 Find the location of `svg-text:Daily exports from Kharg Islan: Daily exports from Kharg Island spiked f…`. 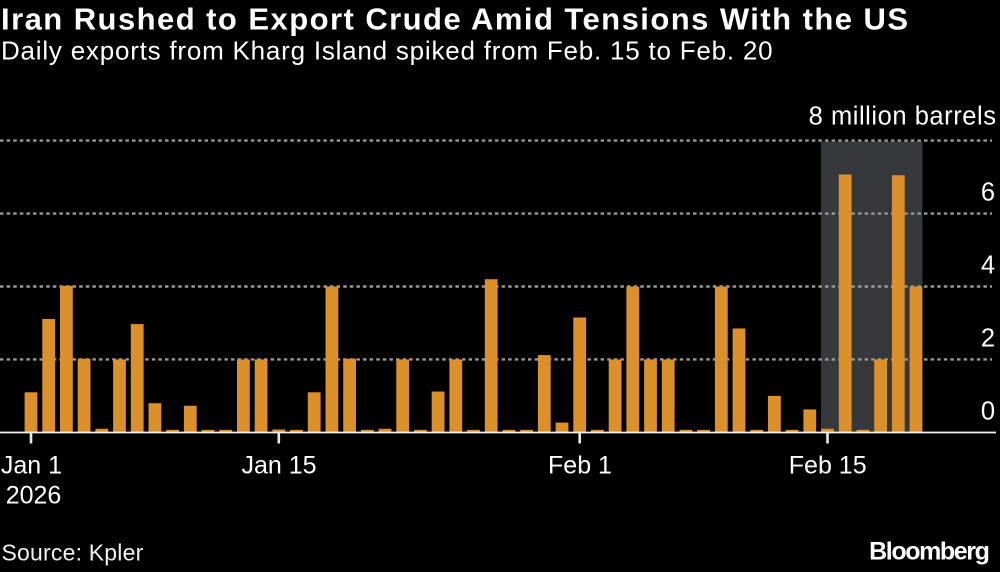

svg-text:Daily exports from Kharg Islan: Daily exports from Kharg Island spiked f… is located at coordinates (387, 51).